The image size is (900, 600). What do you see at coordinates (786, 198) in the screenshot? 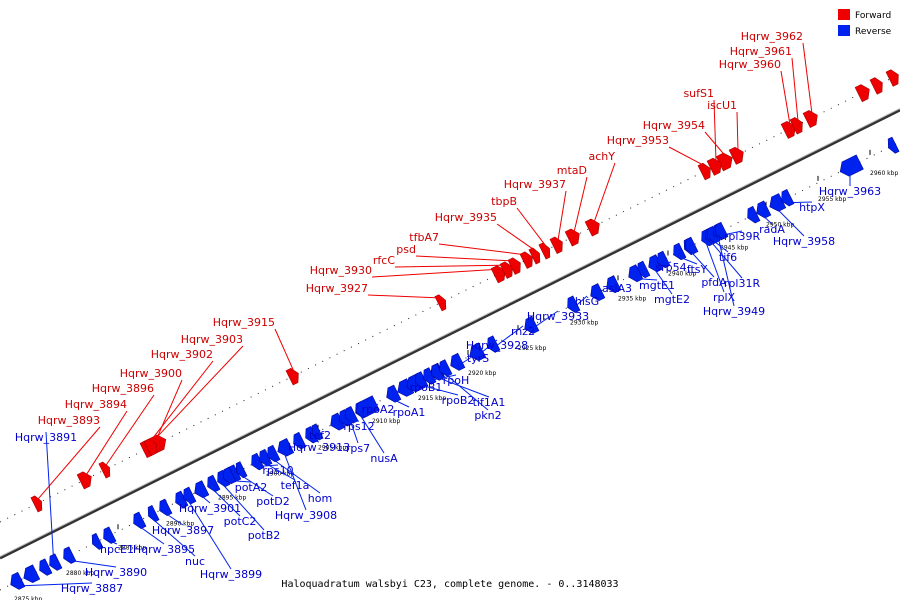
I see `gene-htpx` at bounding box center [786, 198].